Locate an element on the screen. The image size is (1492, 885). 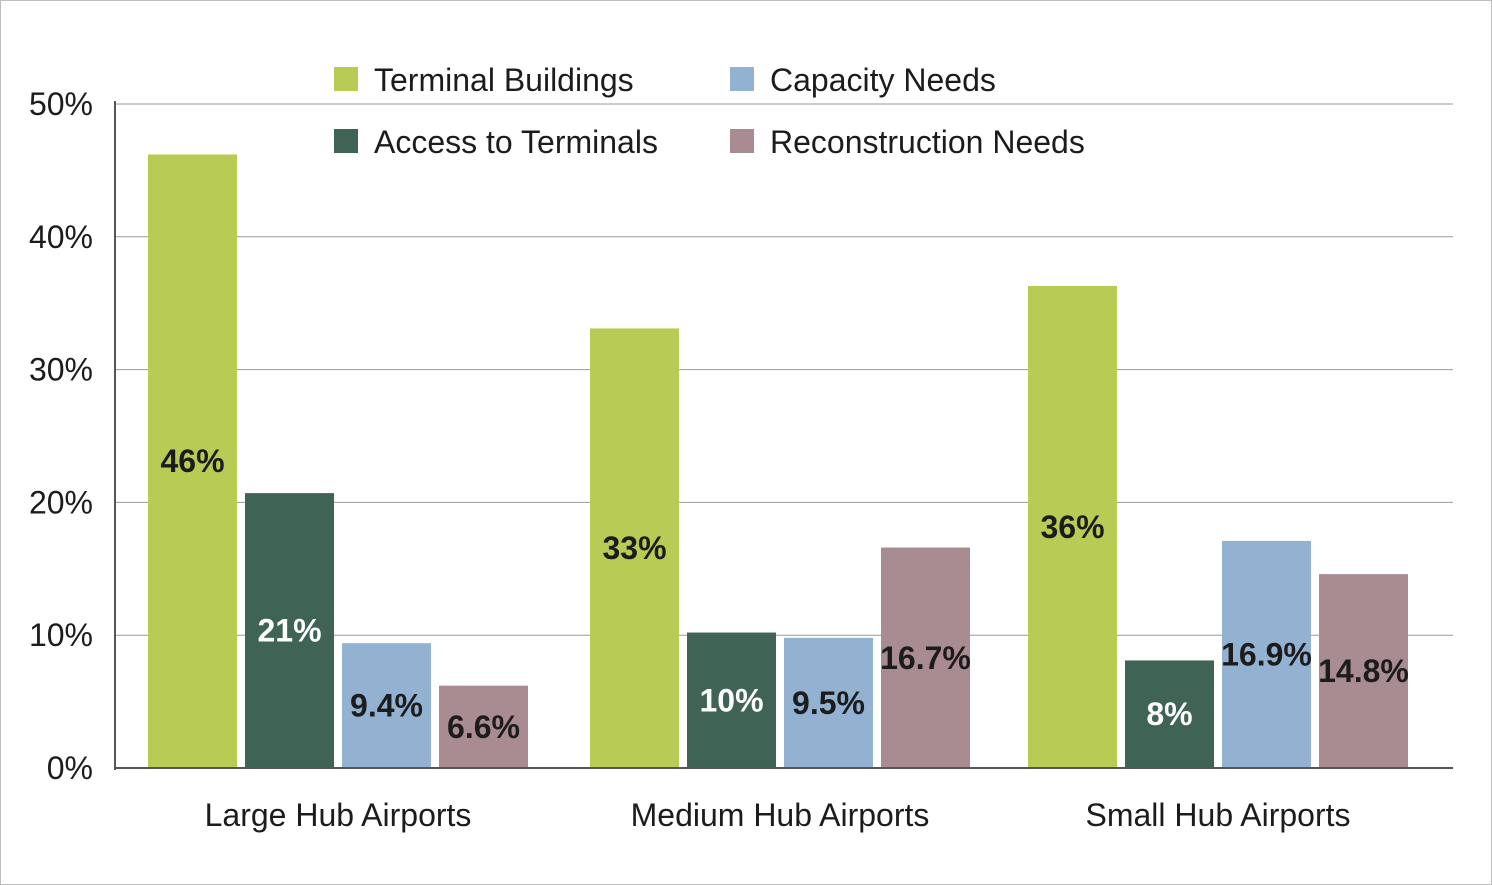
y-tick-label: 0% is located at coordinates (70, 768).